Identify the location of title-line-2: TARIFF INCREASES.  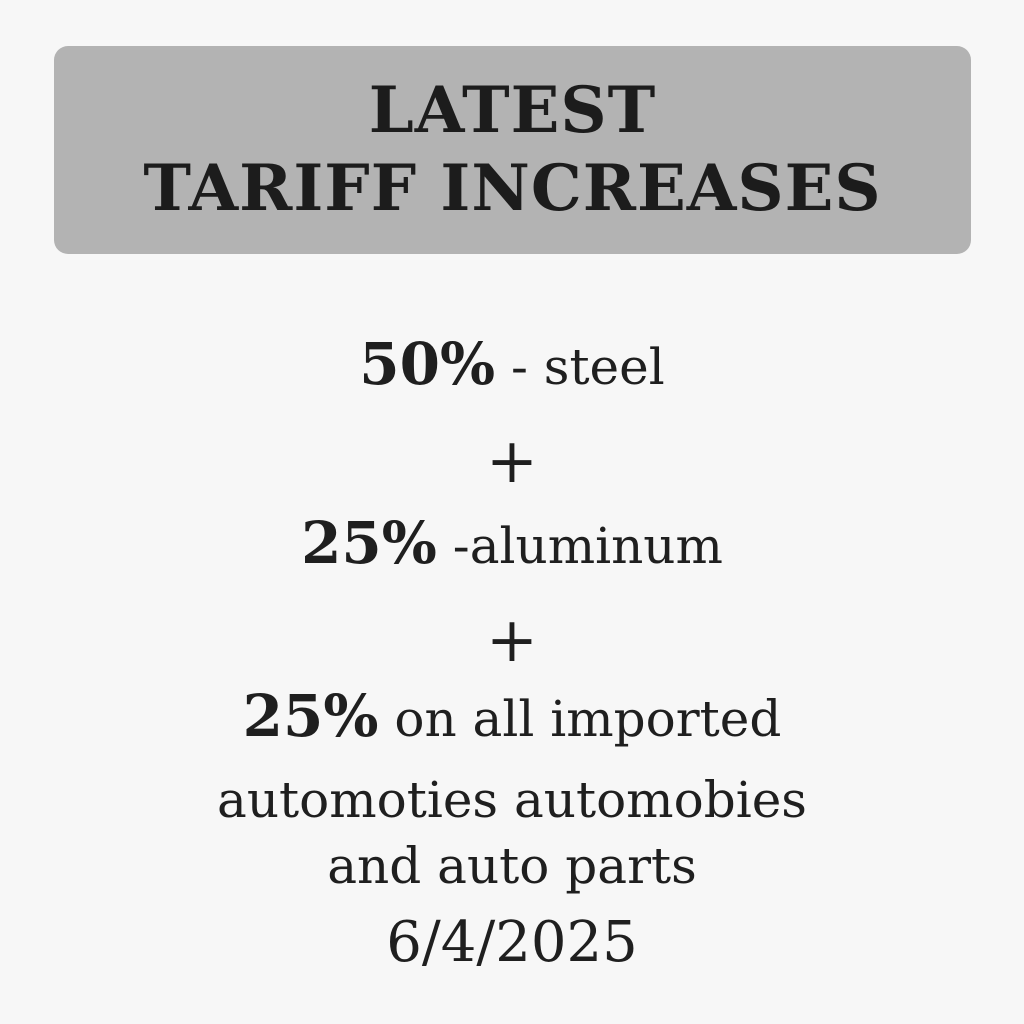
(512, 188).